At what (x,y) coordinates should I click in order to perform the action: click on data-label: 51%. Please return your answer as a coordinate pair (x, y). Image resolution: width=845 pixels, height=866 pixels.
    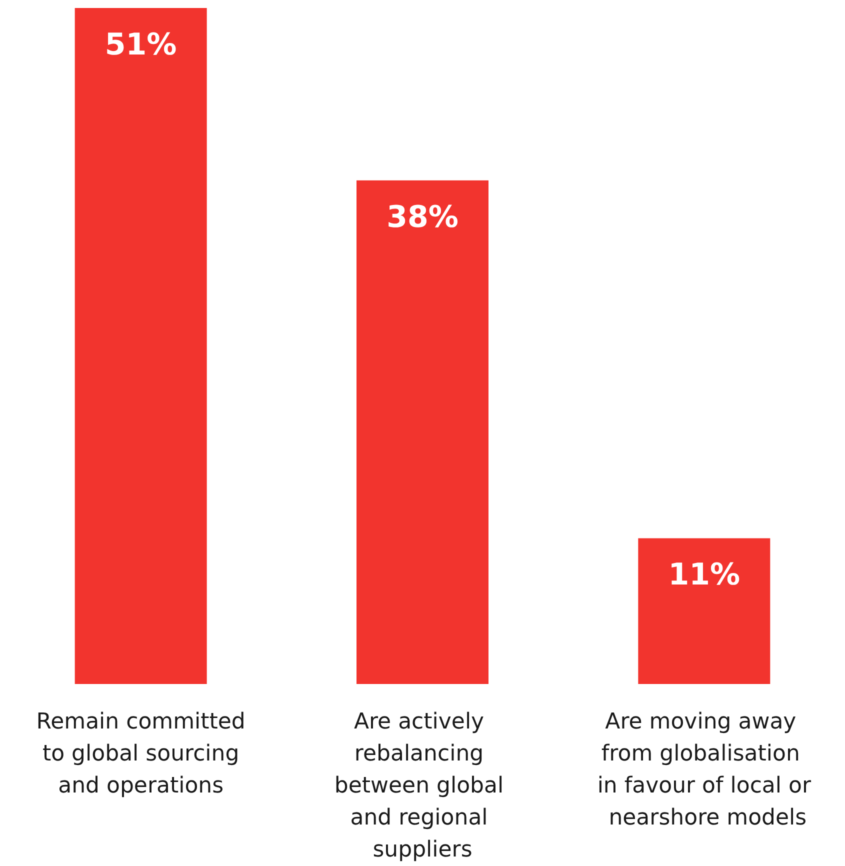
    Looking at the image, I should click on (140, 45).